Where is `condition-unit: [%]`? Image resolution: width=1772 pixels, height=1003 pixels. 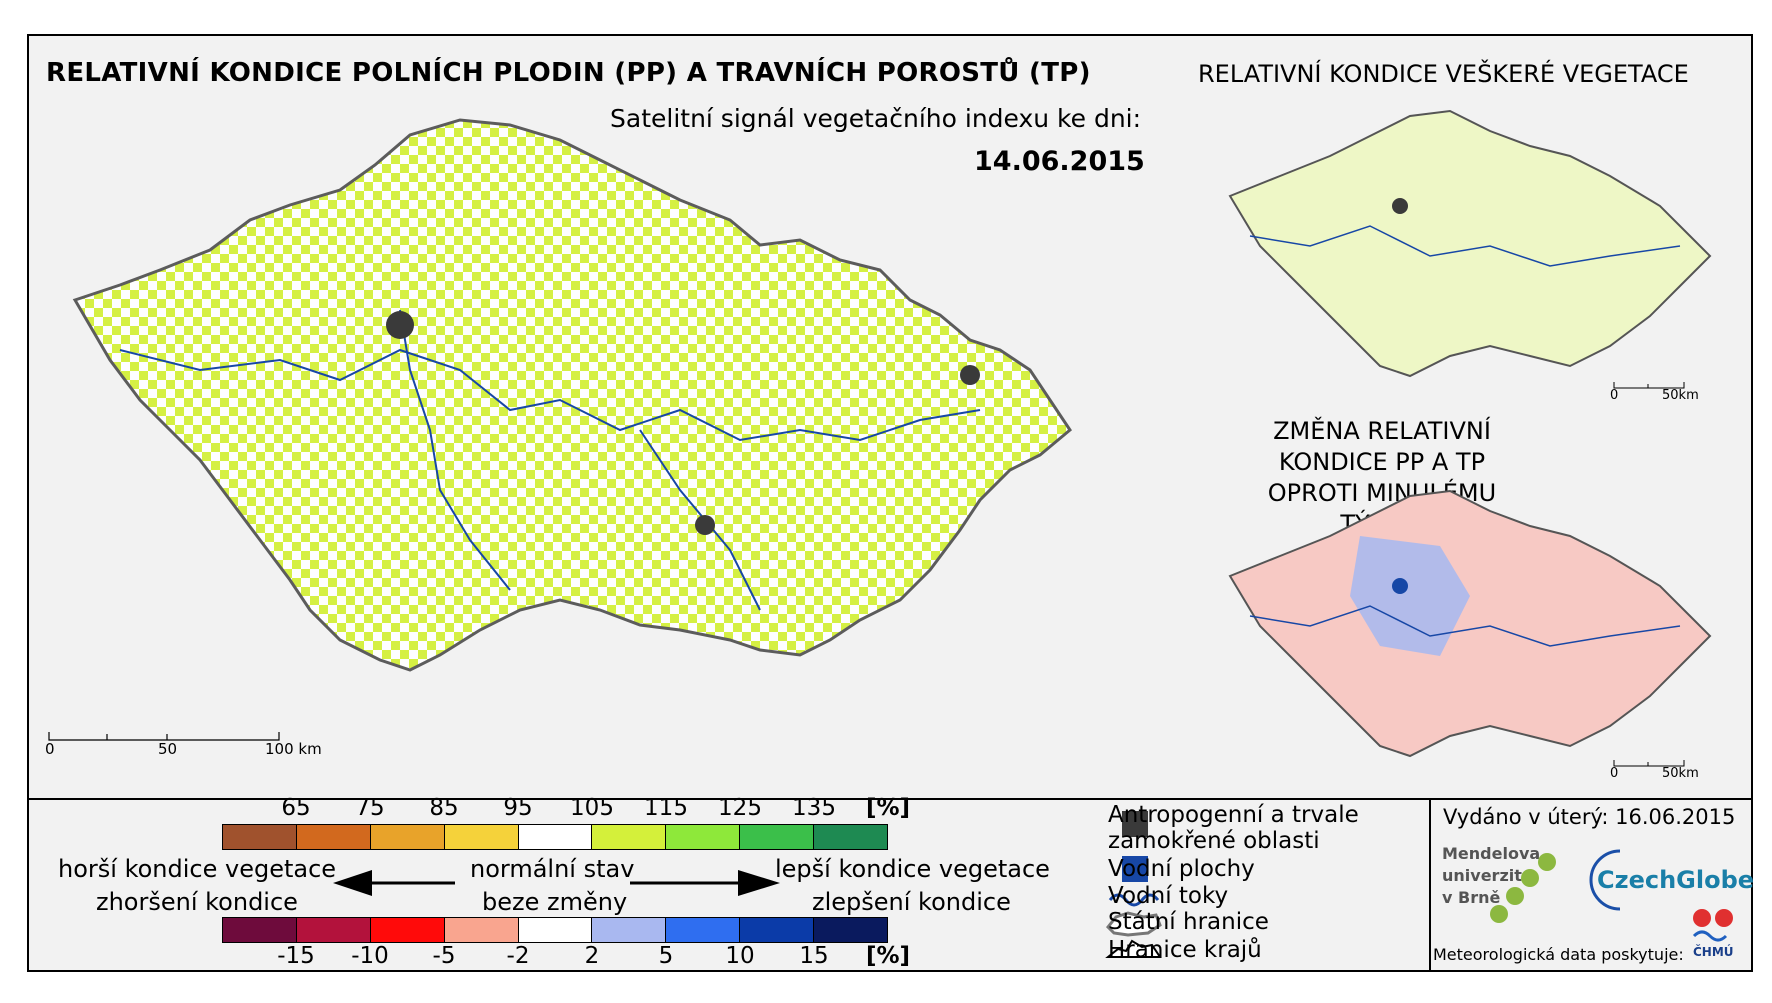
condition-unit: [%] is located at coordinates (888, 808).